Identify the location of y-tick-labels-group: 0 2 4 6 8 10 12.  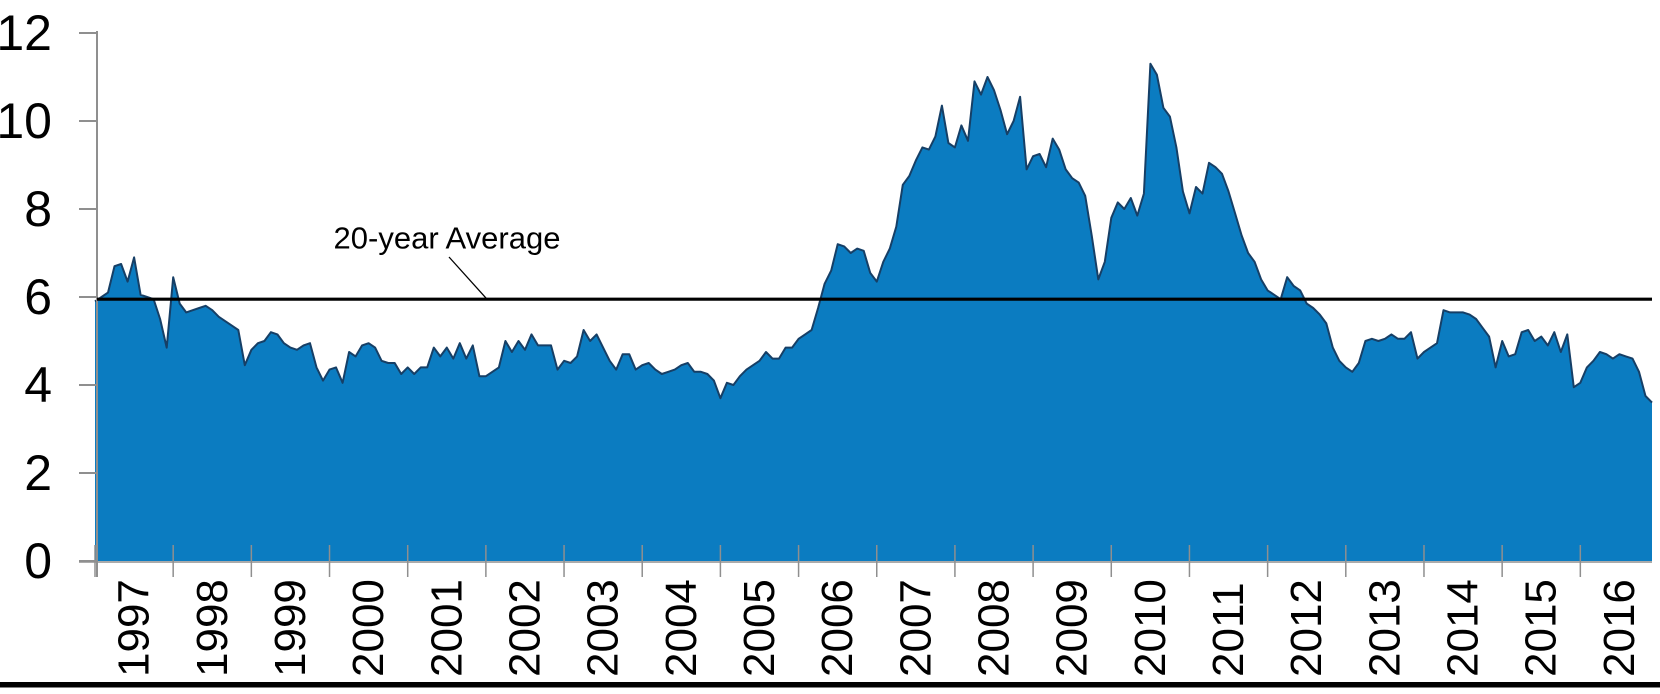
(26, 297).